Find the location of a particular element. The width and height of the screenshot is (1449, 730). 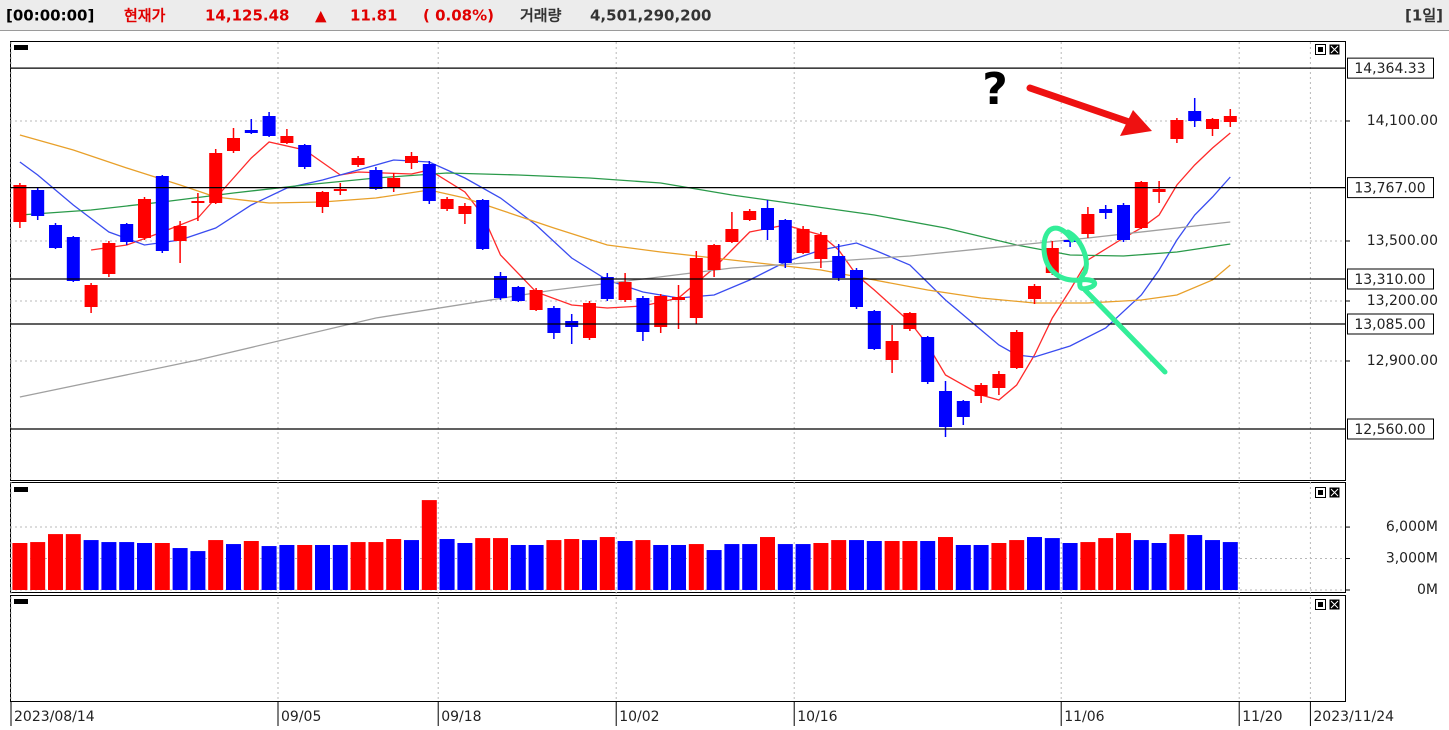

y-tick-label: 12,900.00 is located at coordinates (1402, 361).